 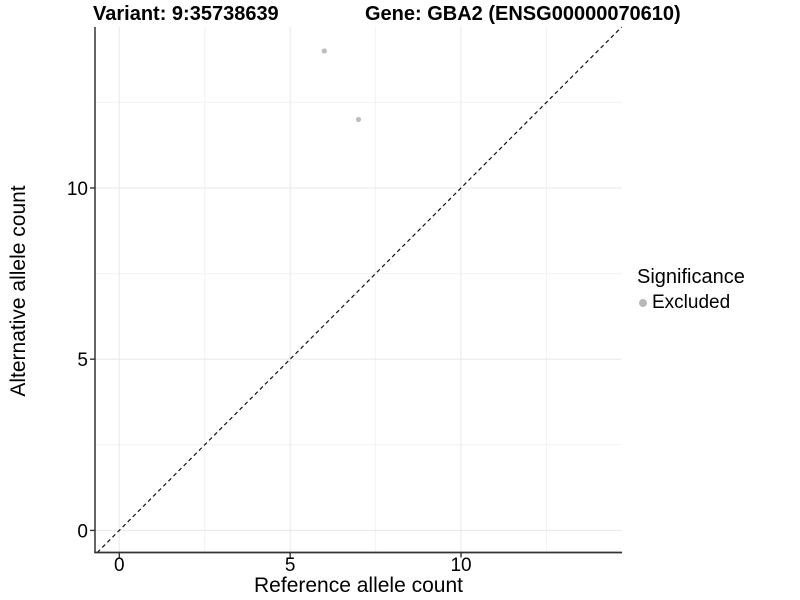 I want to click on legend-item: Excluded, so click(x=691, y=303).